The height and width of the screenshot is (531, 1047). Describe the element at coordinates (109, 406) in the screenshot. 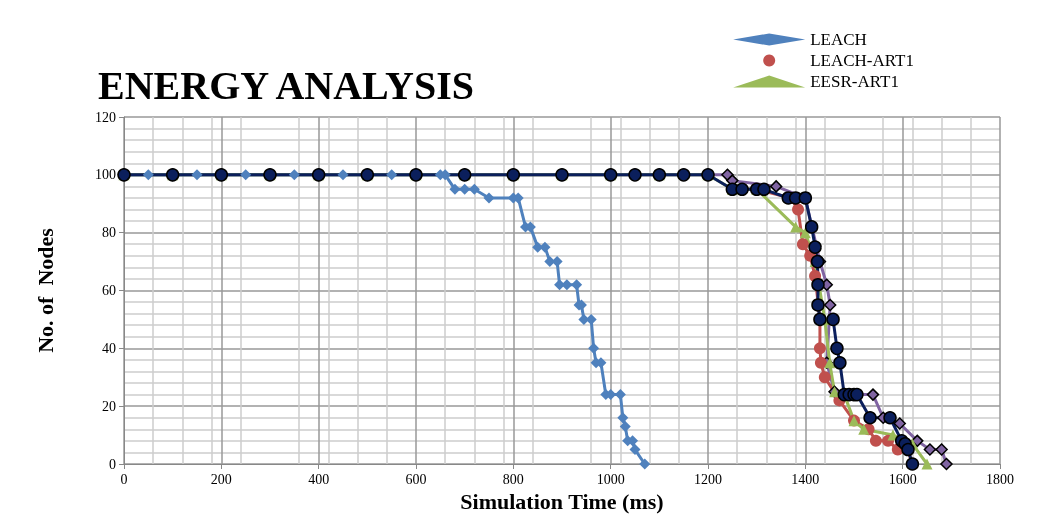

I see `y-tick-label: 20` at that location.